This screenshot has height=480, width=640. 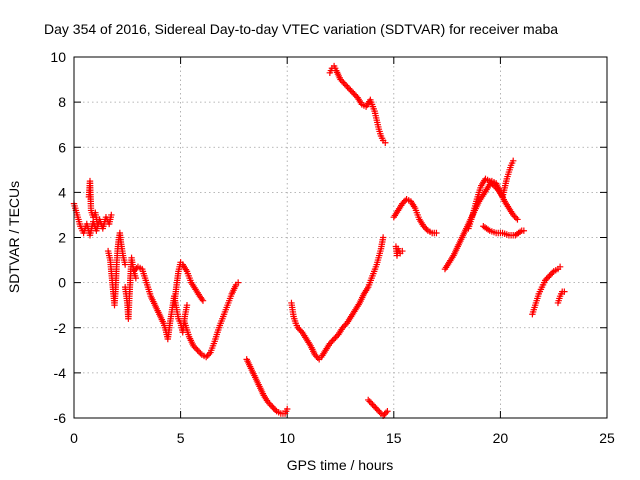 What do you see at coordinates (58, 57) in the screenshot?
I see `y-tick-label: 10` at bounding box center [58, 57].